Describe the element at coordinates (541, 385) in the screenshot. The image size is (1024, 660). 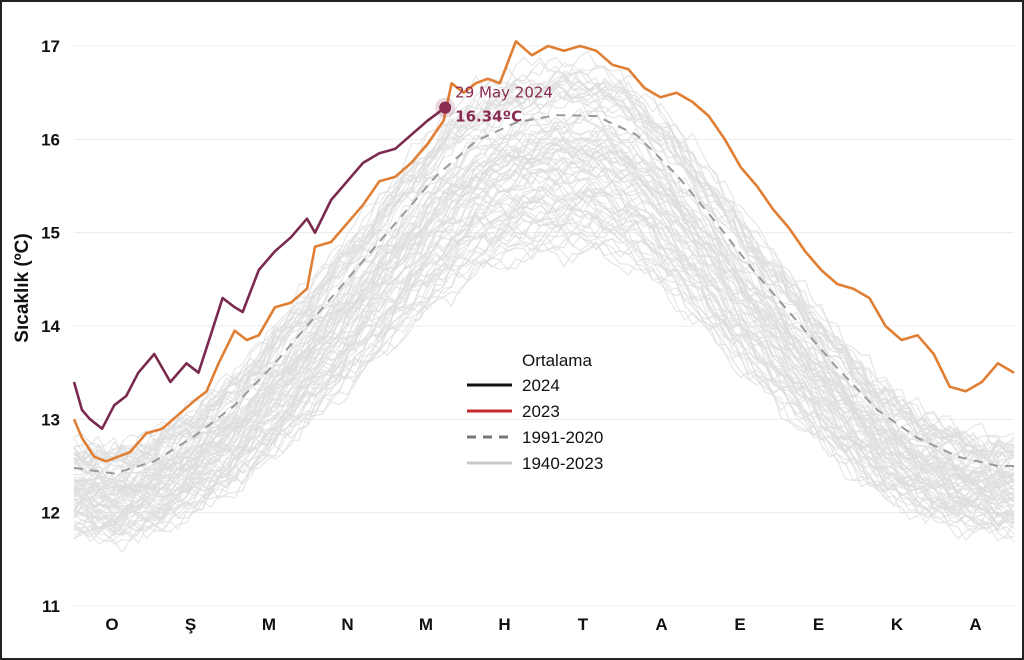
I see `legend-label-2024: 2024` at that location.